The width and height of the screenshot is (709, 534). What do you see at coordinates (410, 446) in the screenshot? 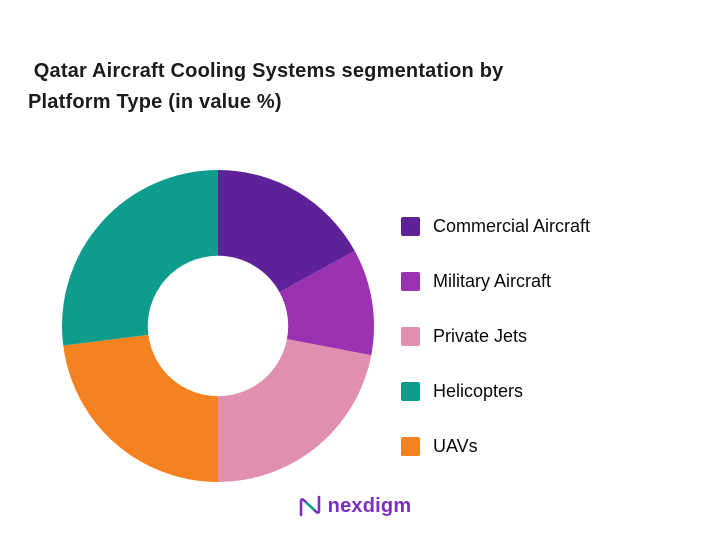
I see `legend-swatch-uavs` at bounding box center [410, 446].